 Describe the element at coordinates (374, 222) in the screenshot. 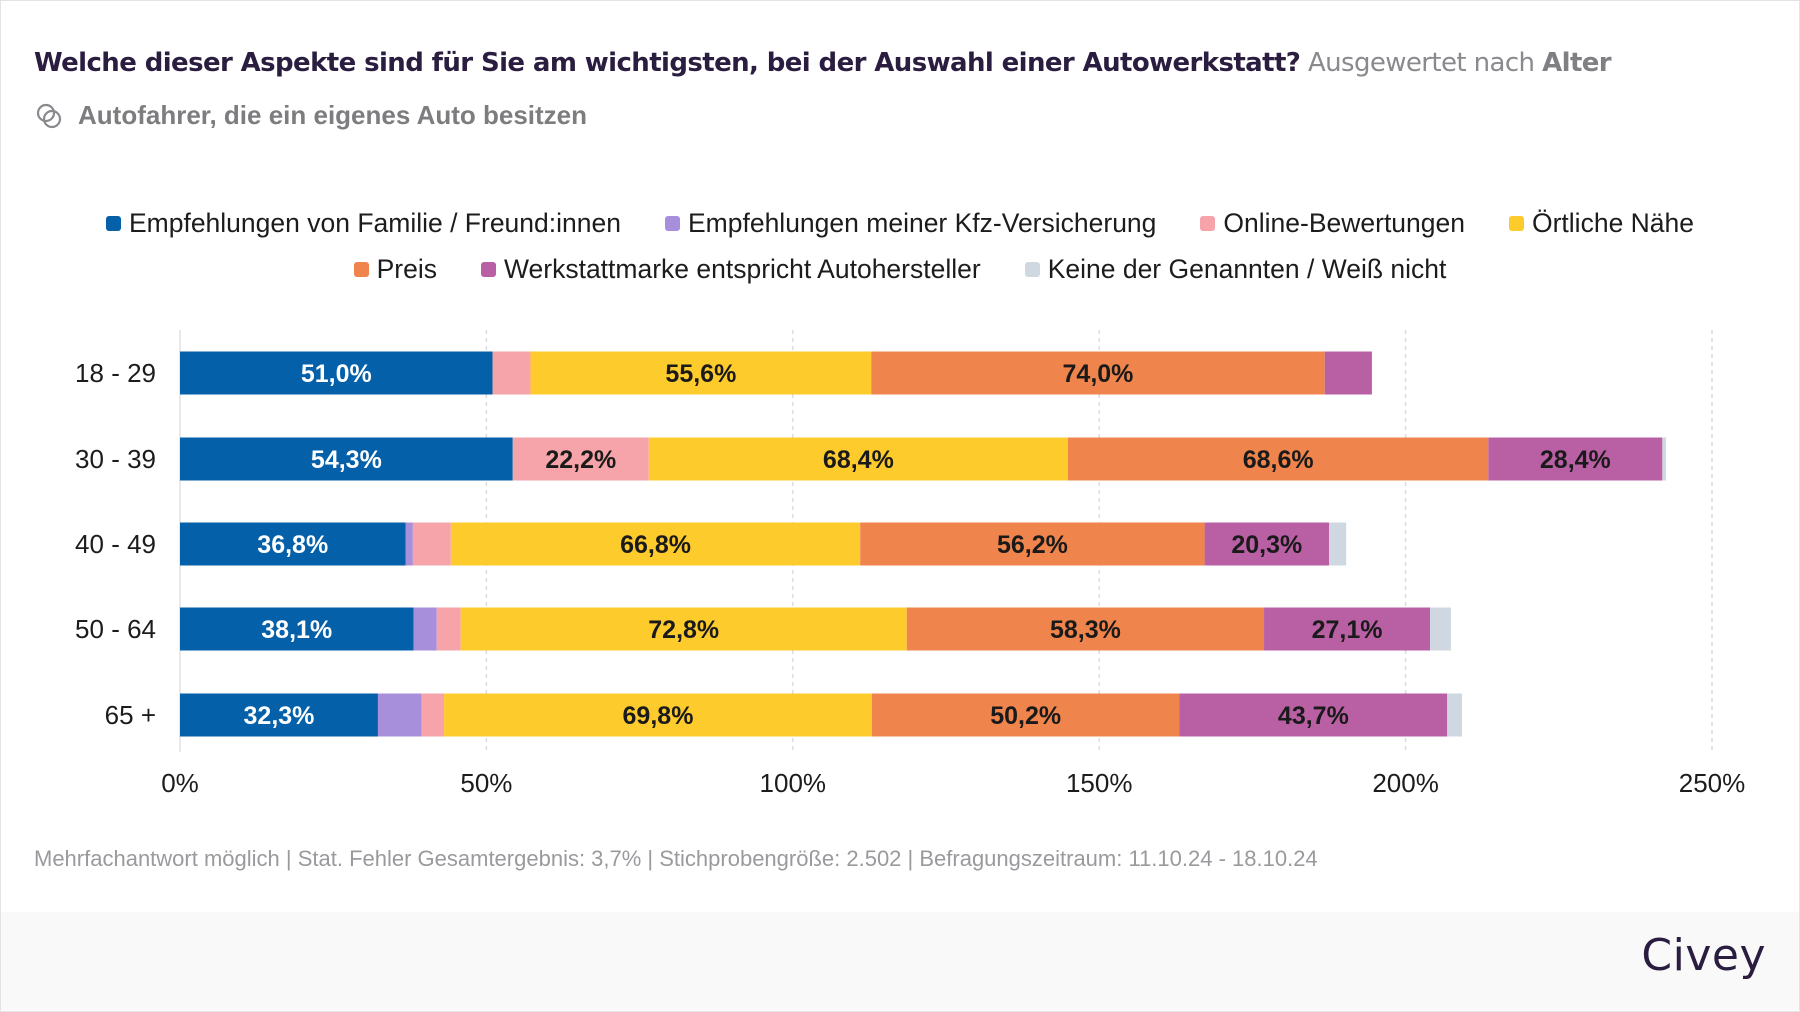

I see `legend-label: Empfehlungen von Familie / Freund:innen` at that location.